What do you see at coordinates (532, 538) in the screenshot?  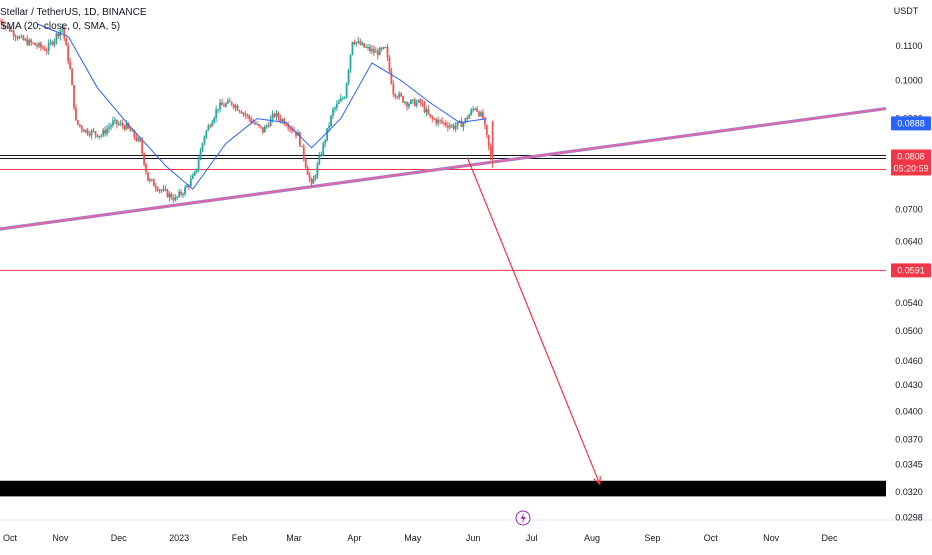 I see `x-tick-label: Jul` at bounding box center [532, 538].